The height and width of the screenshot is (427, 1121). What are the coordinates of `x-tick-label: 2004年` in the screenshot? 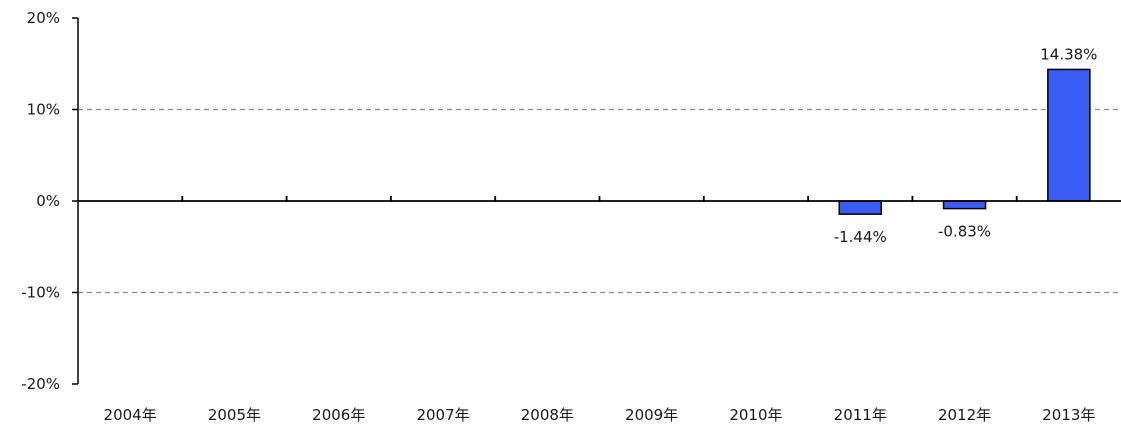 It's located at (130, 415).